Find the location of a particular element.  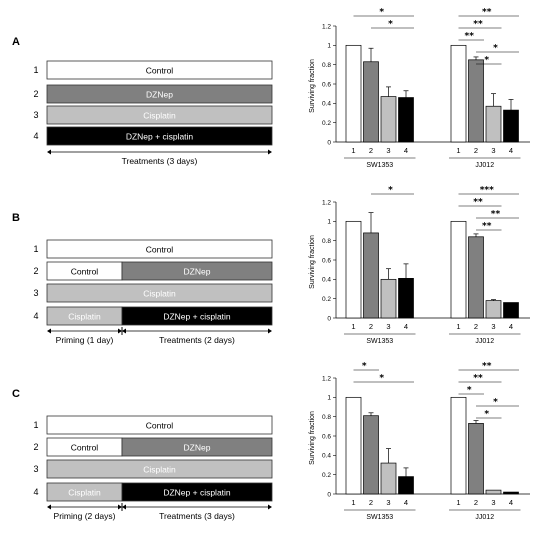

panel-letter-b: B is located at coordinates (16, 218).